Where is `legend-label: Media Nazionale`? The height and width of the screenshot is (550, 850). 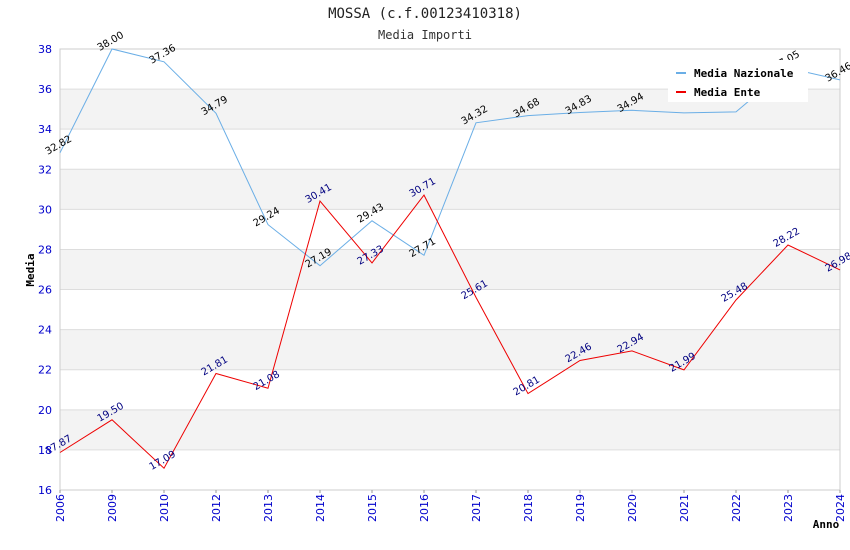 legend-label: Media Nazionale is located at coordinates (744, 73).